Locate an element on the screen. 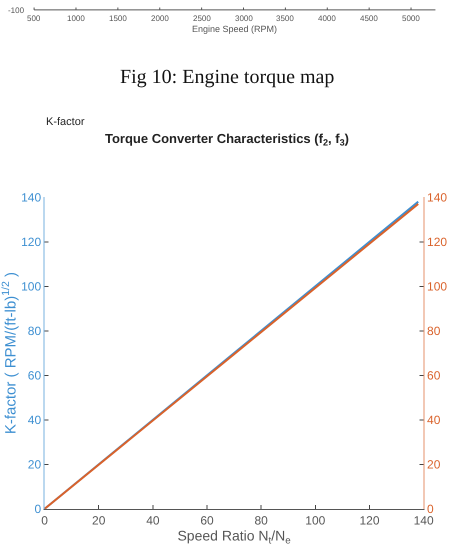  y-tick-label: 20 is located at coordinates (35, 465).